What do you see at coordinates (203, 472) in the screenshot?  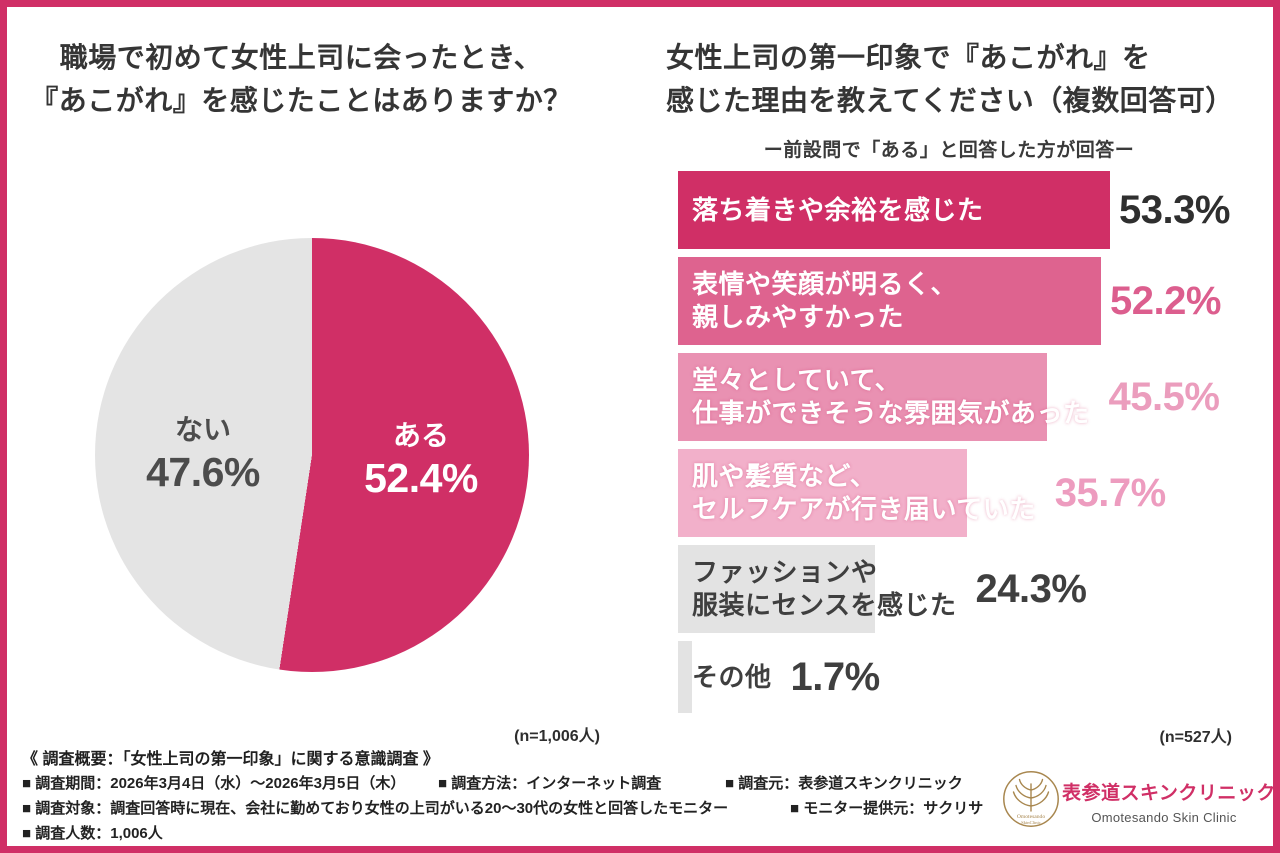 I see `pie-slice-value: 47.6%` at bounding box center [203, 472].